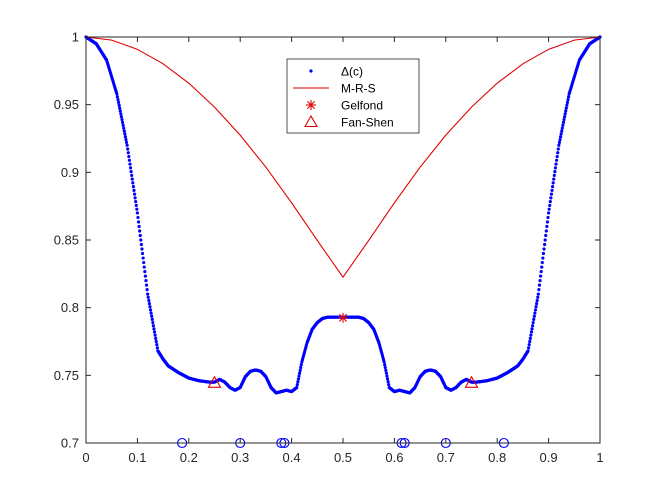 This screenshot has width=664, height=498. Describe the element at coordinates (85, 457) in the screenshot. I see `x-tick-label: 0` at that location.